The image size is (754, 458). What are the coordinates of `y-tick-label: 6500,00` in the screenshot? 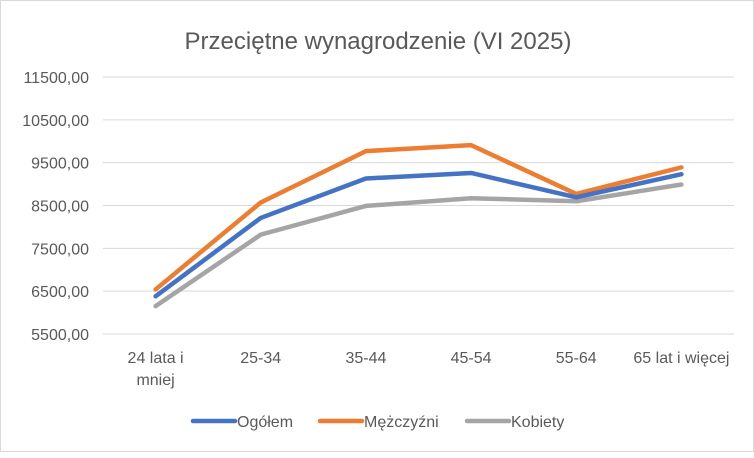 It's located at (60, 292).